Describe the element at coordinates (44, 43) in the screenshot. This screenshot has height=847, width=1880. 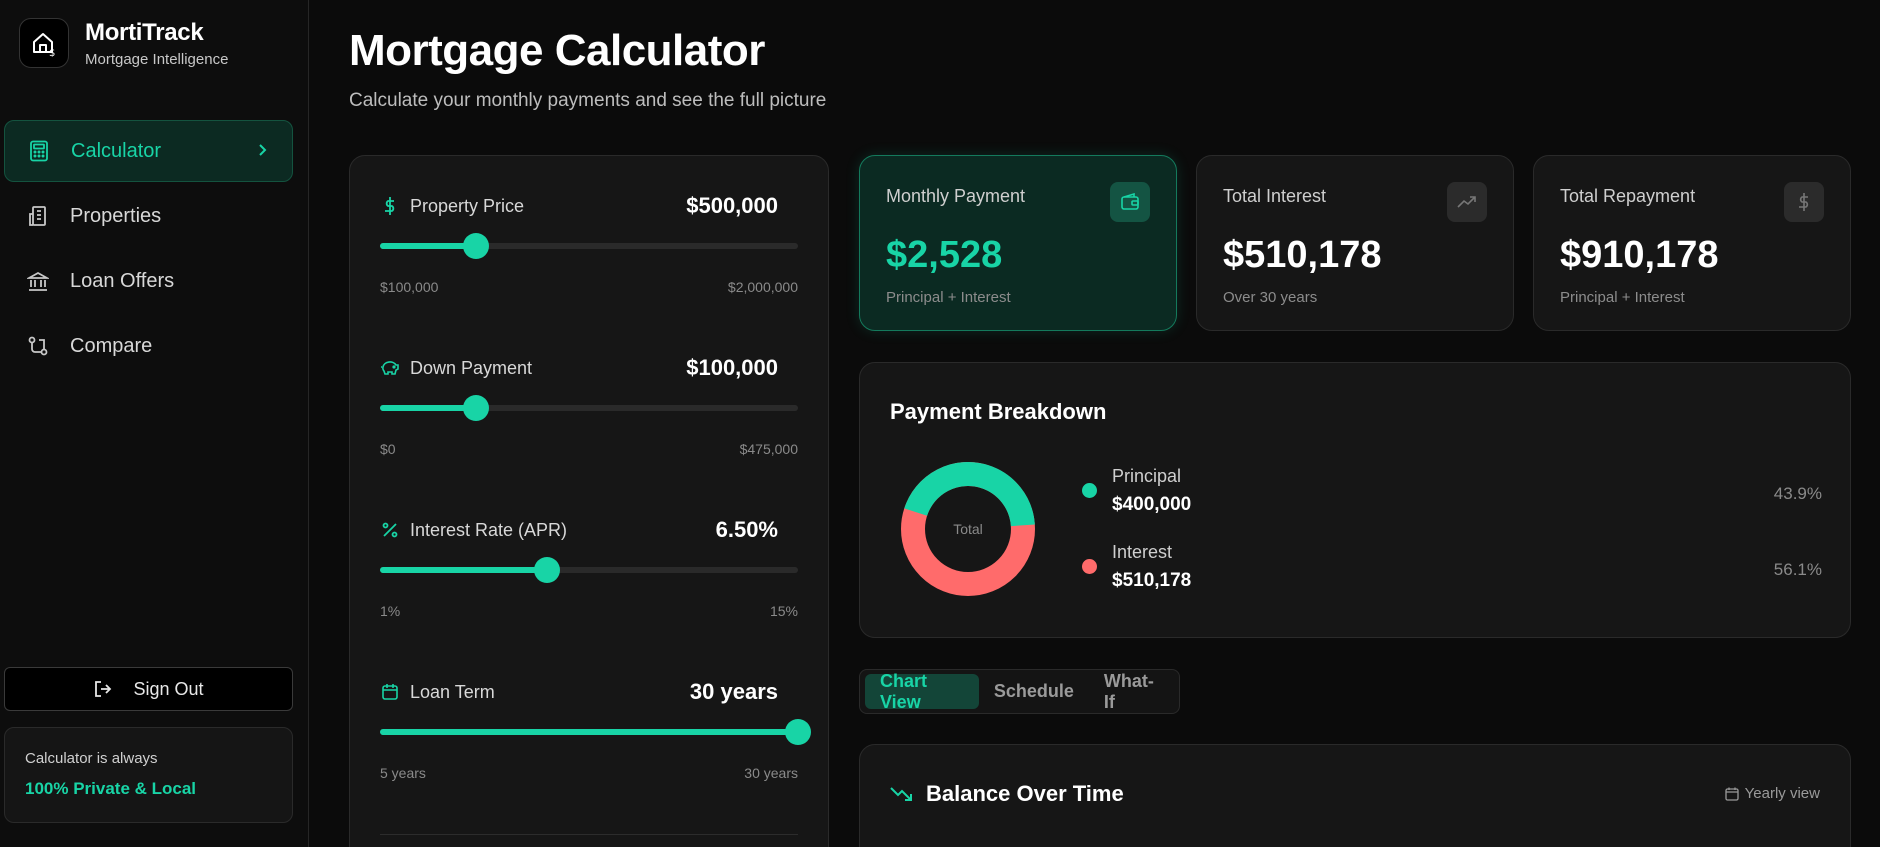
I see `home-dollar-icon: $` at that location.